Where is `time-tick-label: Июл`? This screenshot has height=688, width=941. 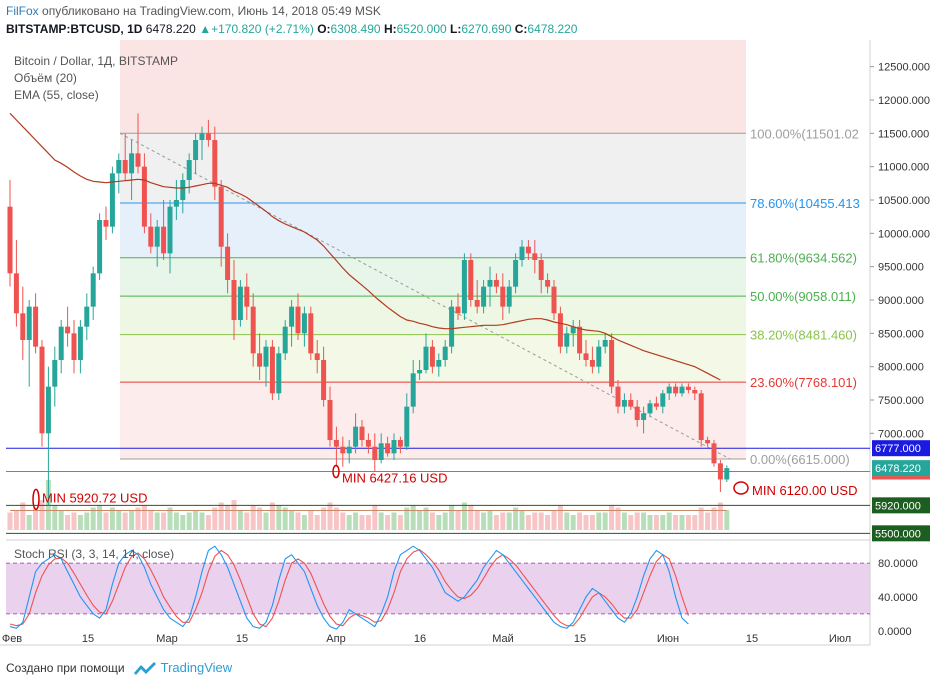
time-tick-label: Июл is located at coordinates (840, 639).